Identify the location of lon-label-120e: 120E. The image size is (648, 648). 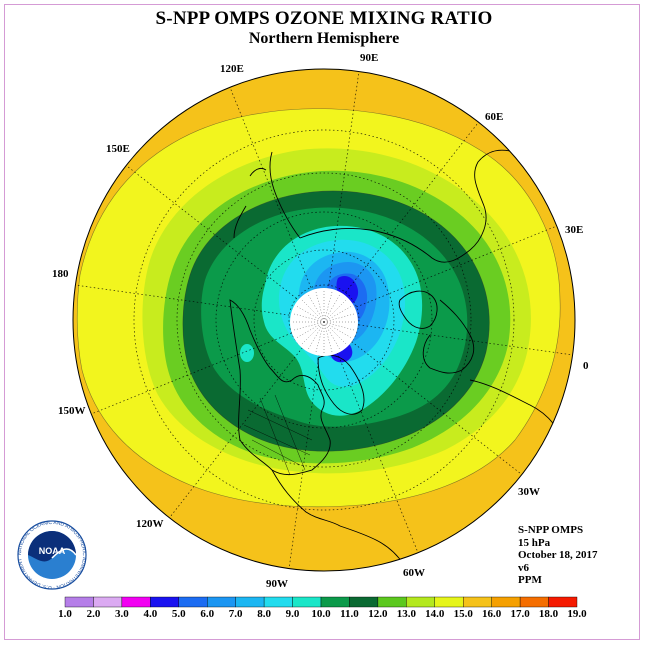
(232, 69).